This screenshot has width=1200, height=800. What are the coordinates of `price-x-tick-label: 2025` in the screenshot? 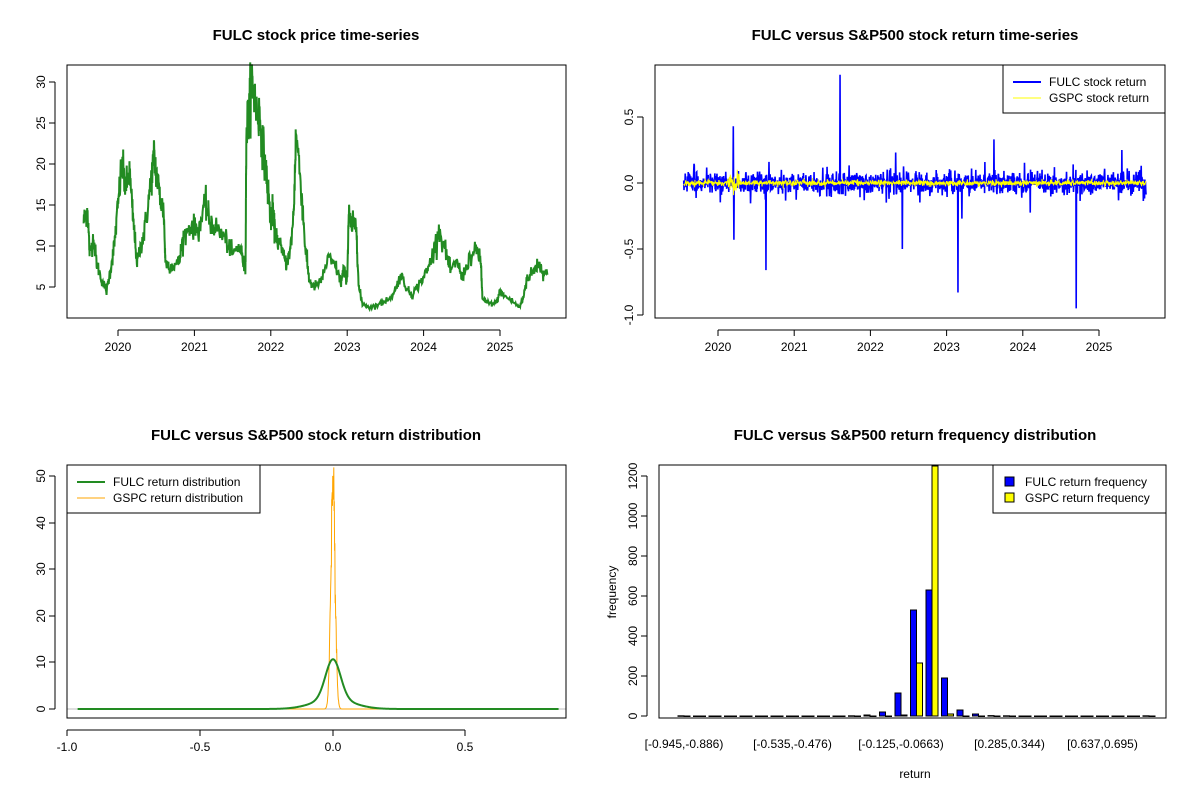 It's located at (500, 347).